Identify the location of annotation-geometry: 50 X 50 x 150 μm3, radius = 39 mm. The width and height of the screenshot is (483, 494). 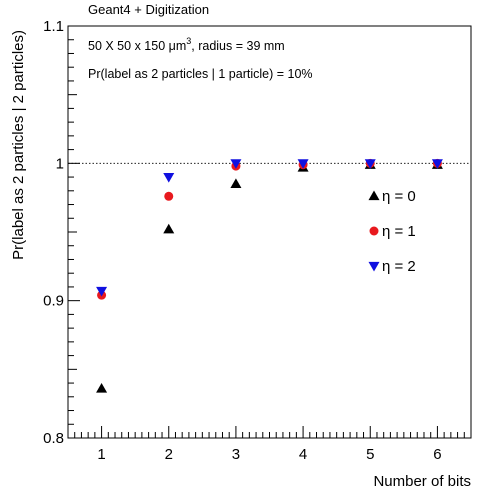
(186, 44).